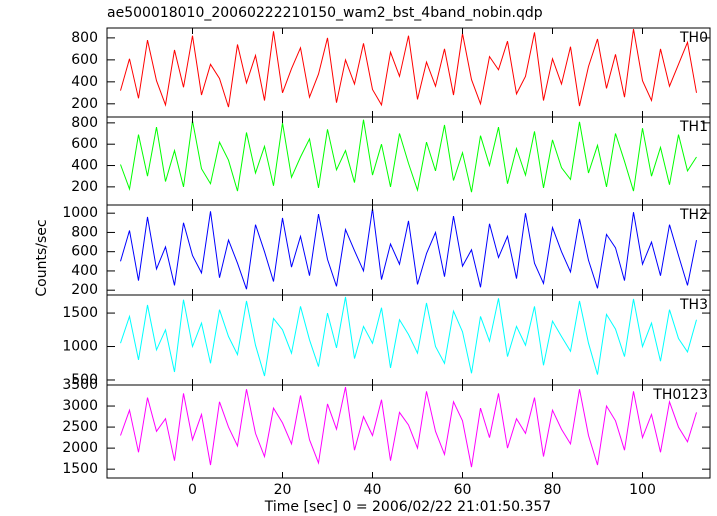 The height and width of the screenshot is (516, 717). I want to click on y-tick-label: 3500, so click(80, 385).